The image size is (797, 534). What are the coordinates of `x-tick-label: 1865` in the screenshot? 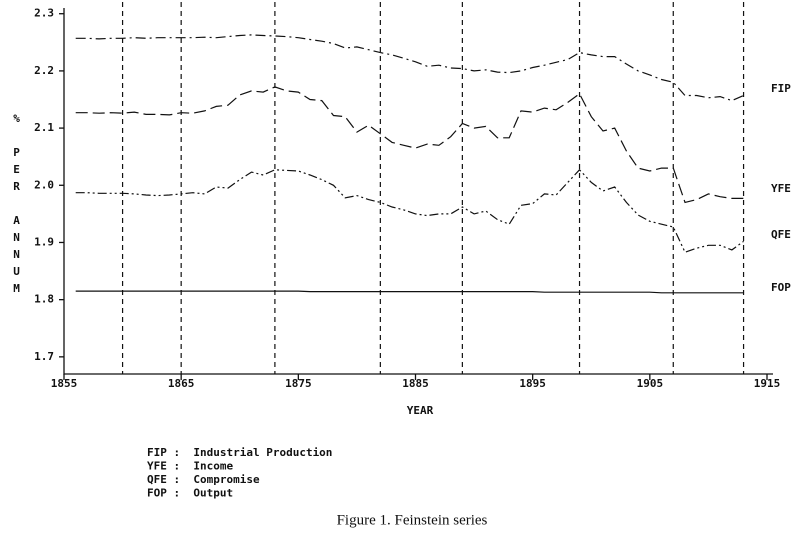 It's located at (181, 383).